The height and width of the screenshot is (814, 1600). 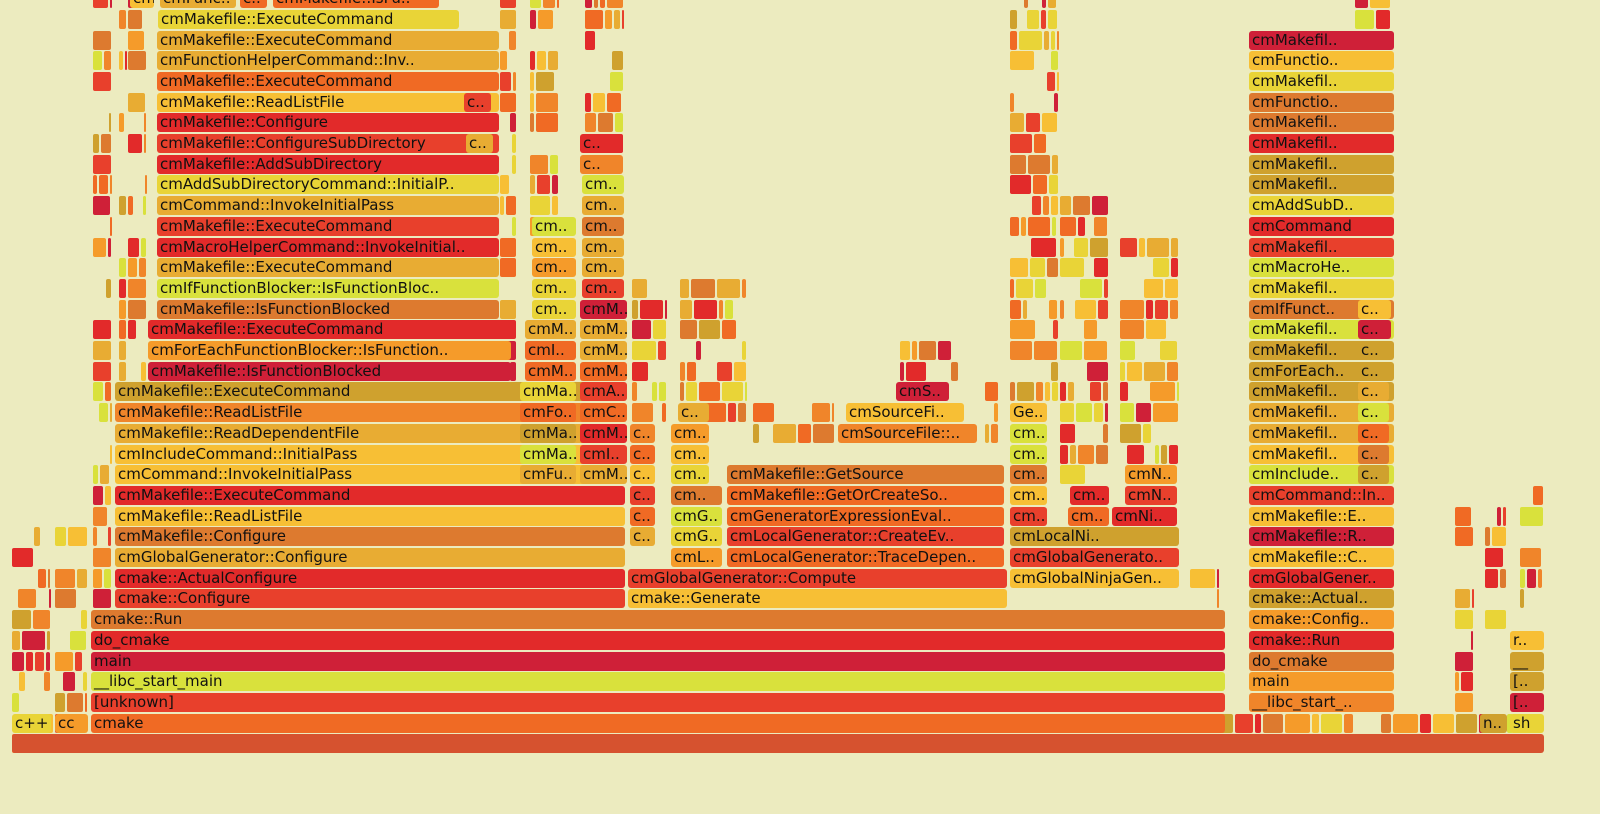 I want to click on flame-frame: cmMakefile::IsFunctionBlocked, so click(x=328, y=309).